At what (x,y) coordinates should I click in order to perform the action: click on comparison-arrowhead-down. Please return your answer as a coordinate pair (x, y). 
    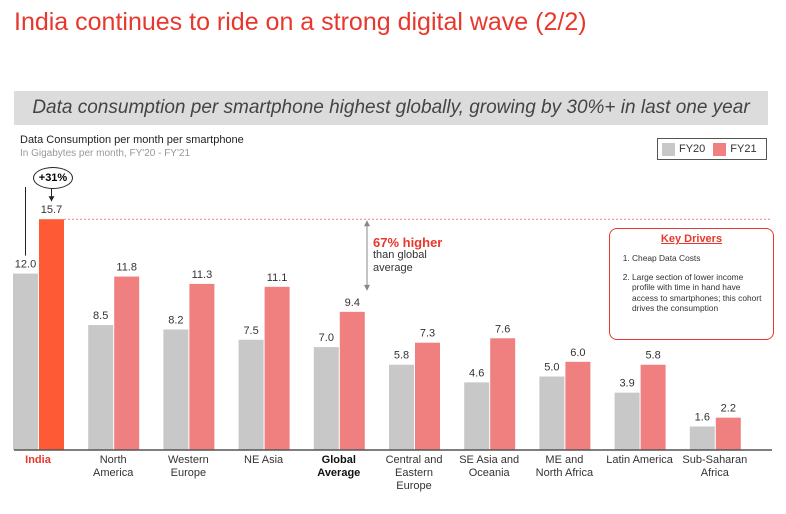
    Looking at the image, I should click on (367, 287).